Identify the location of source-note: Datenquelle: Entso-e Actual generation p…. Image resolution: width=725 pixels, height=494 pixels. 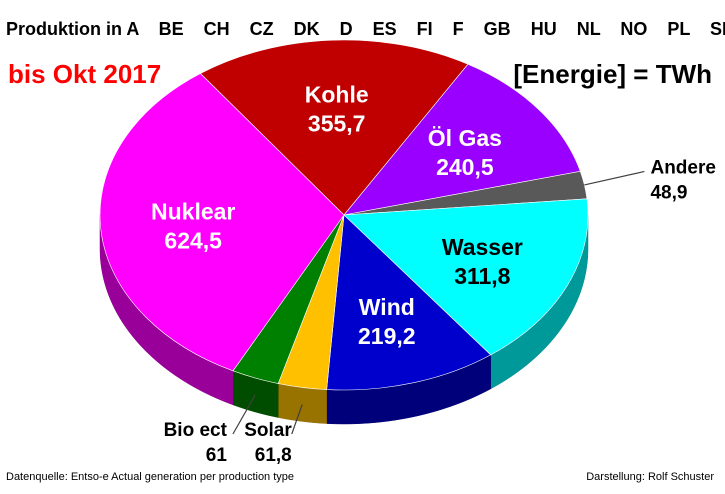
(150, 477).